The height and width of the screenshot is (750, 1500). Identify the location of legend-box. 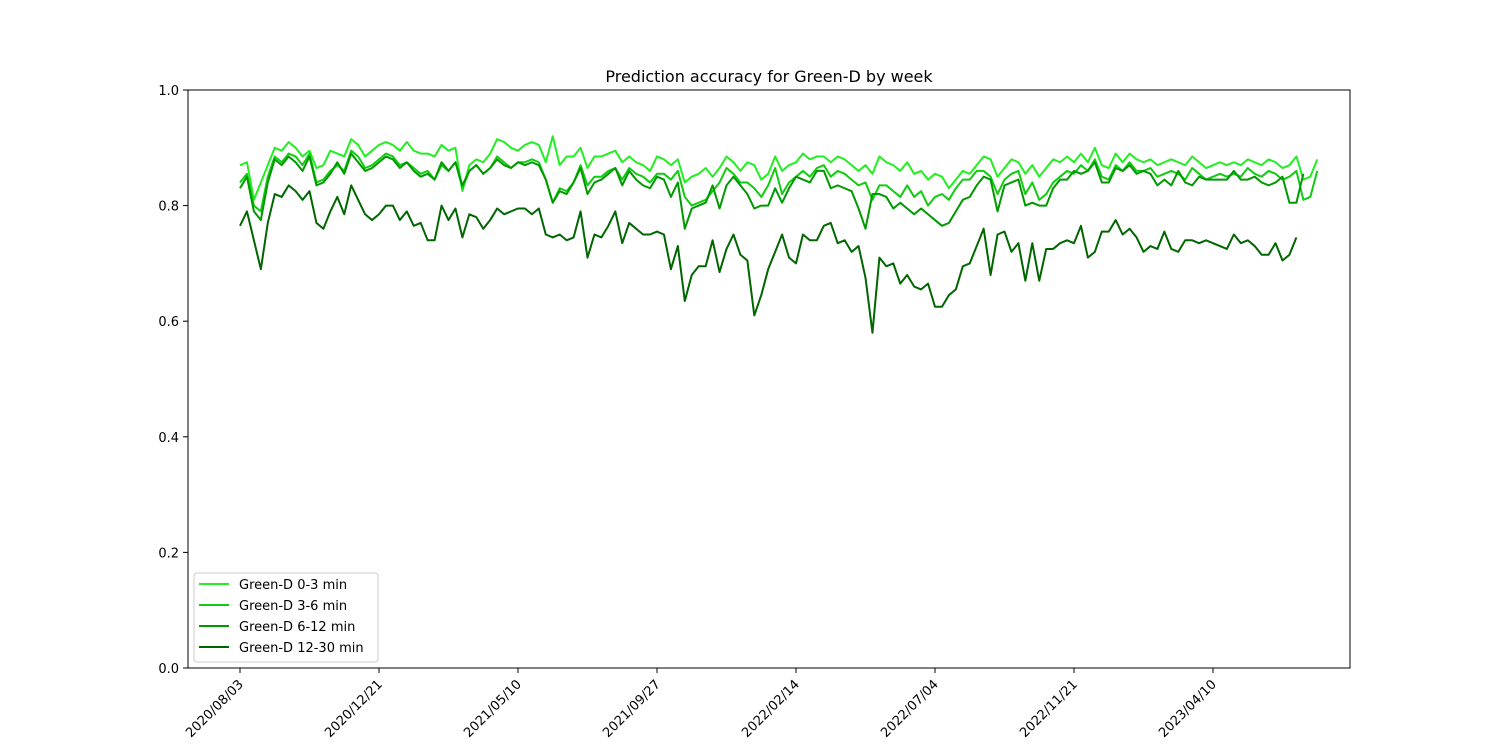
(286, 617).